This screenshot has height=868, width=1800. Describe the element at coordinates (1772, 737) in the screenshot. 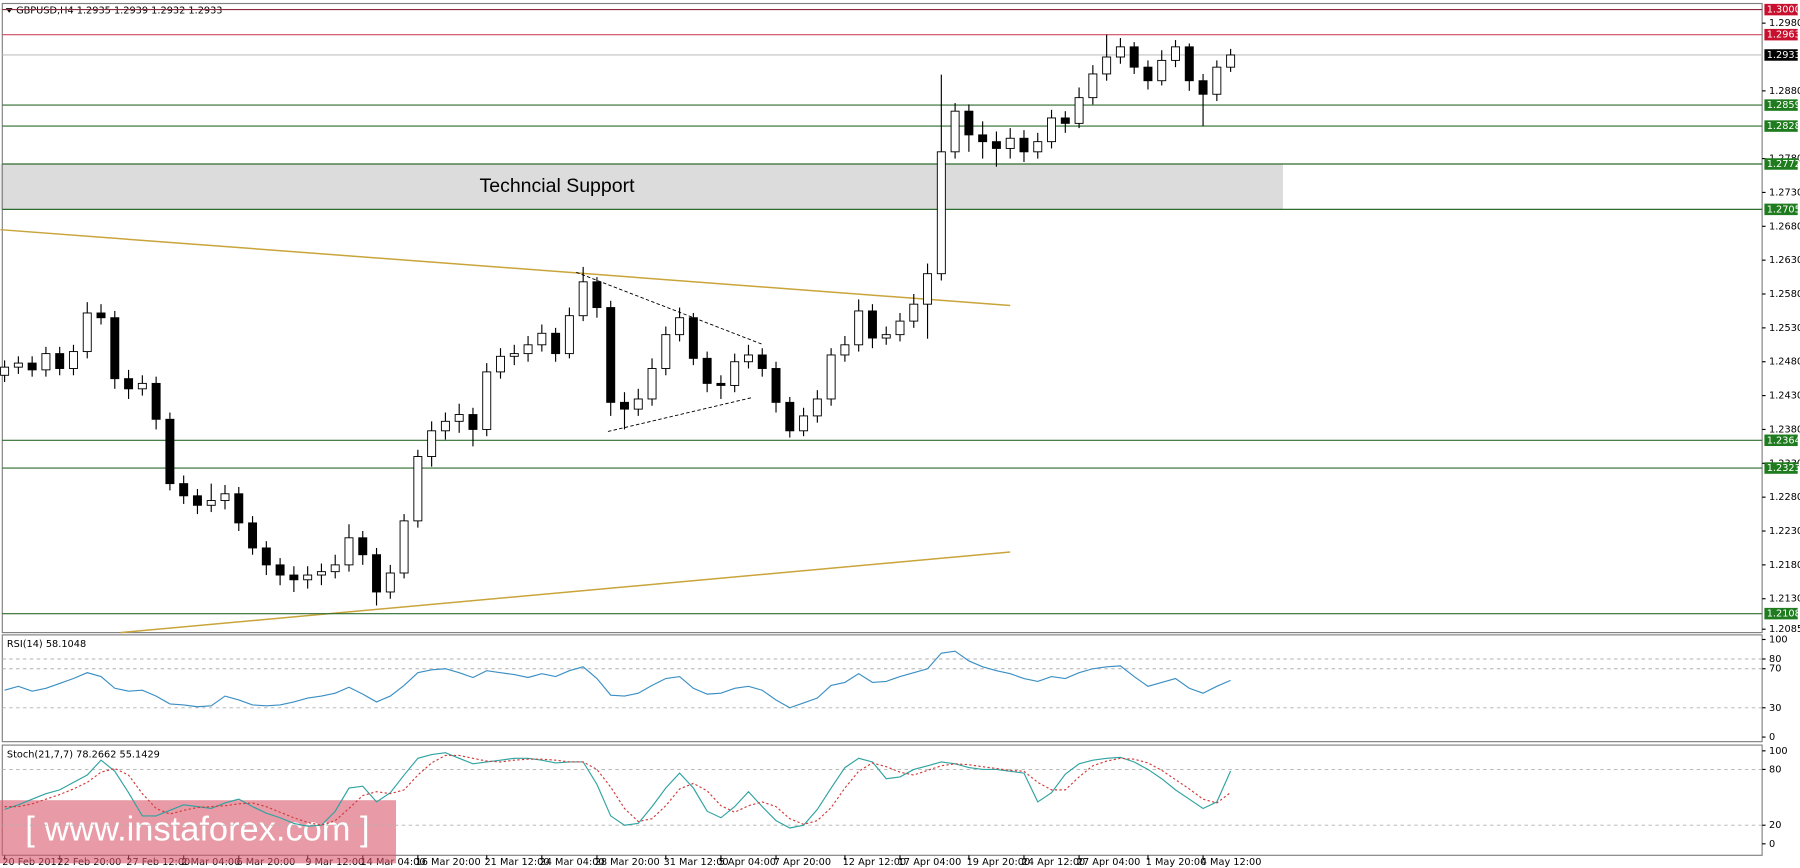

I see `y-tick-label: 0` at that location.